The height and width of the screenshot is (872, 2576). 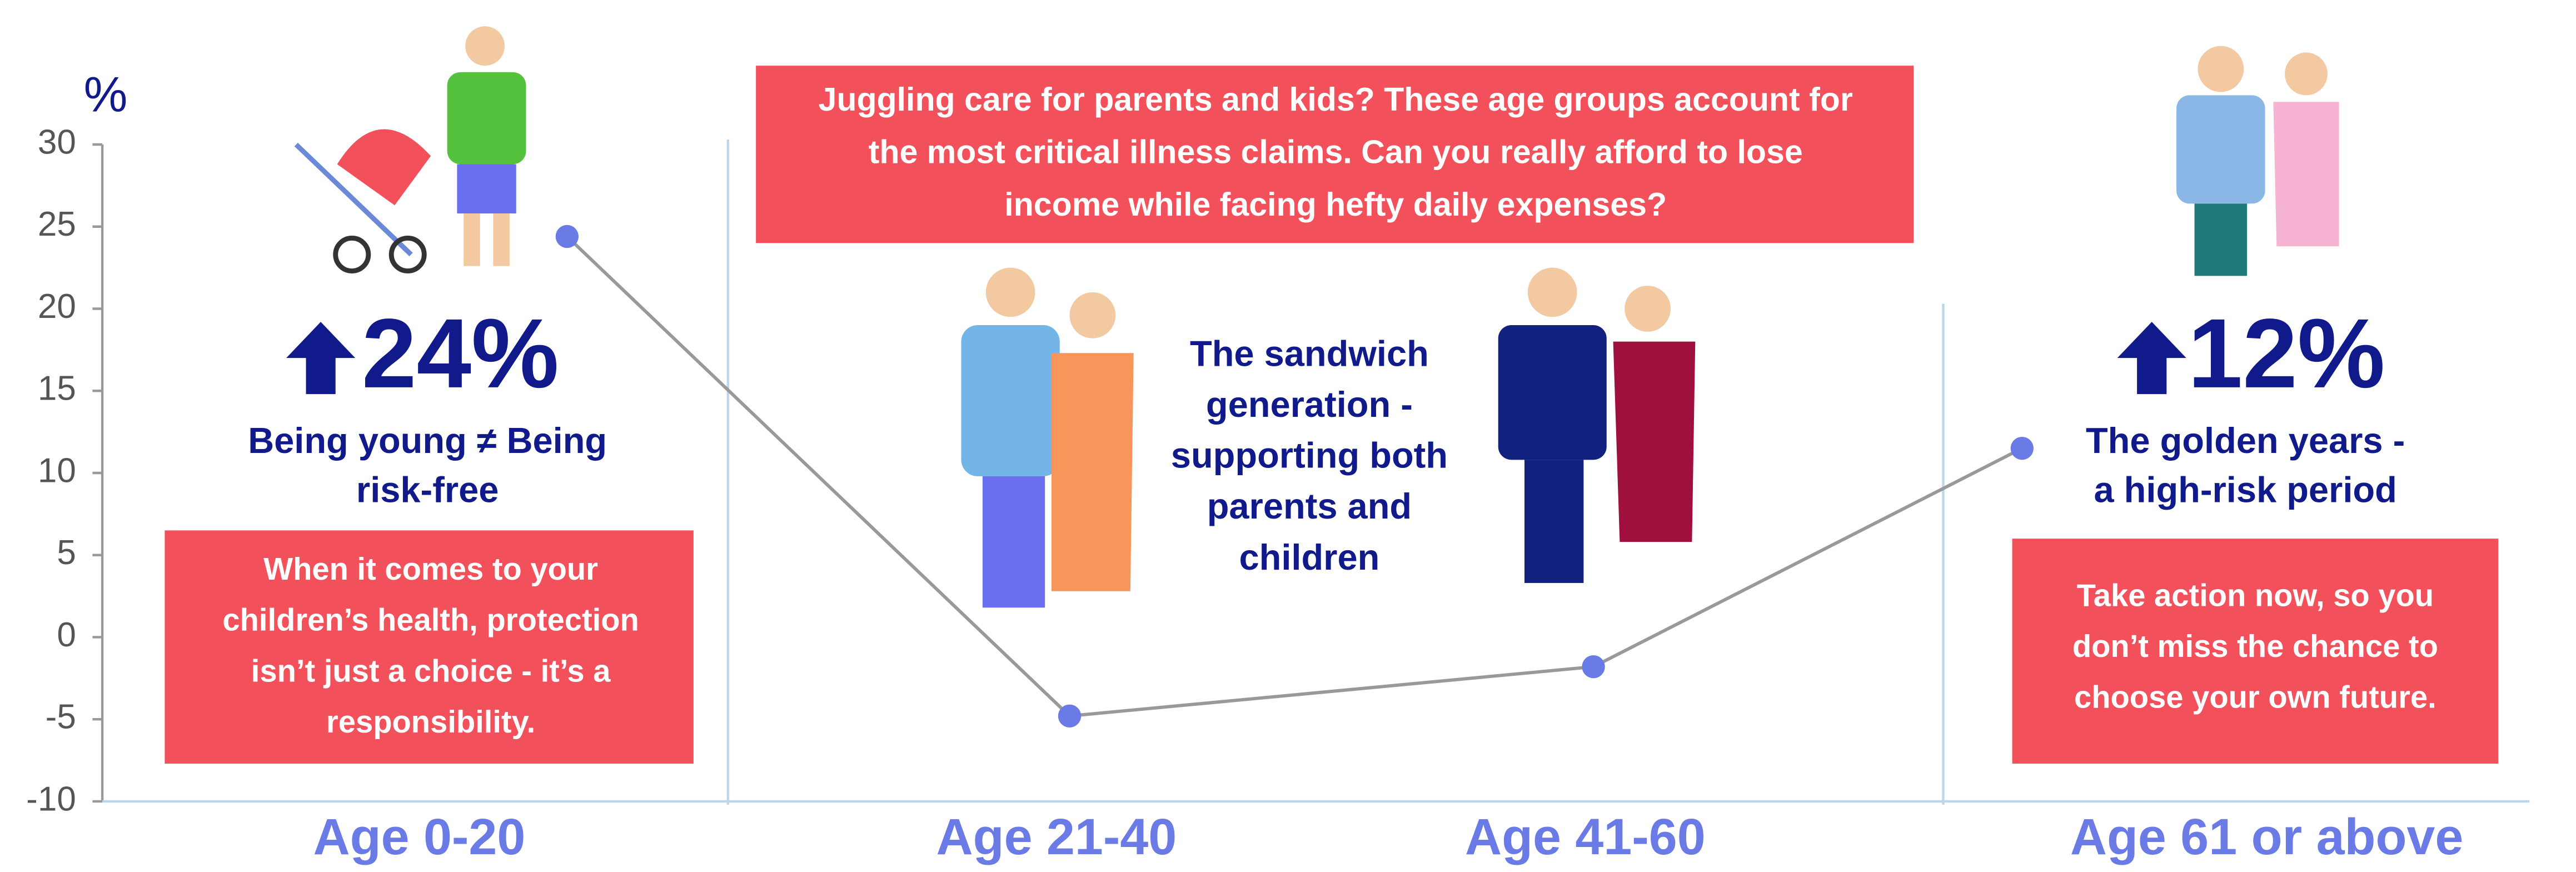 What do you see at coordinates (1056, 837) in the screenshot?
I see `x-tick-label: Age 21-40` at bounding box center [1056, 837].